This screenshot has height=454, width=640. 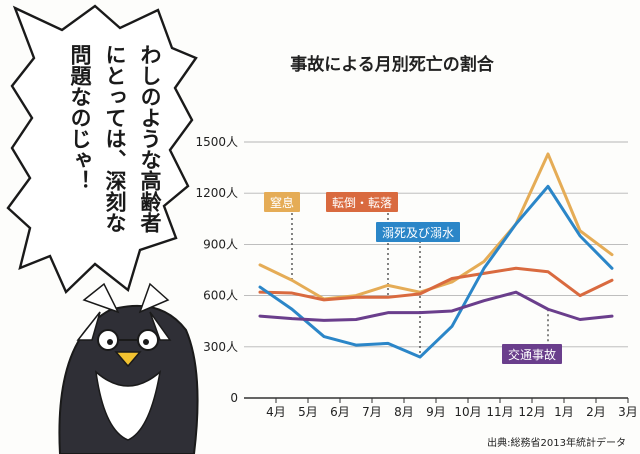 I want to click on x-tick-label: 9月, so click(x=436, y=412).